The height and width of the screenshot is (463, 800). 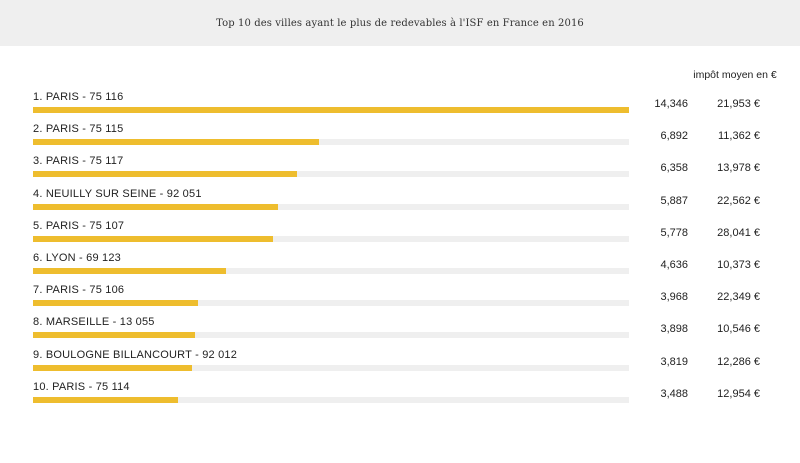 What do you see at coordinates (674, 297) in the screenshot?
I see `bar-value-label: 3,968` at bounding box center [674, 297].